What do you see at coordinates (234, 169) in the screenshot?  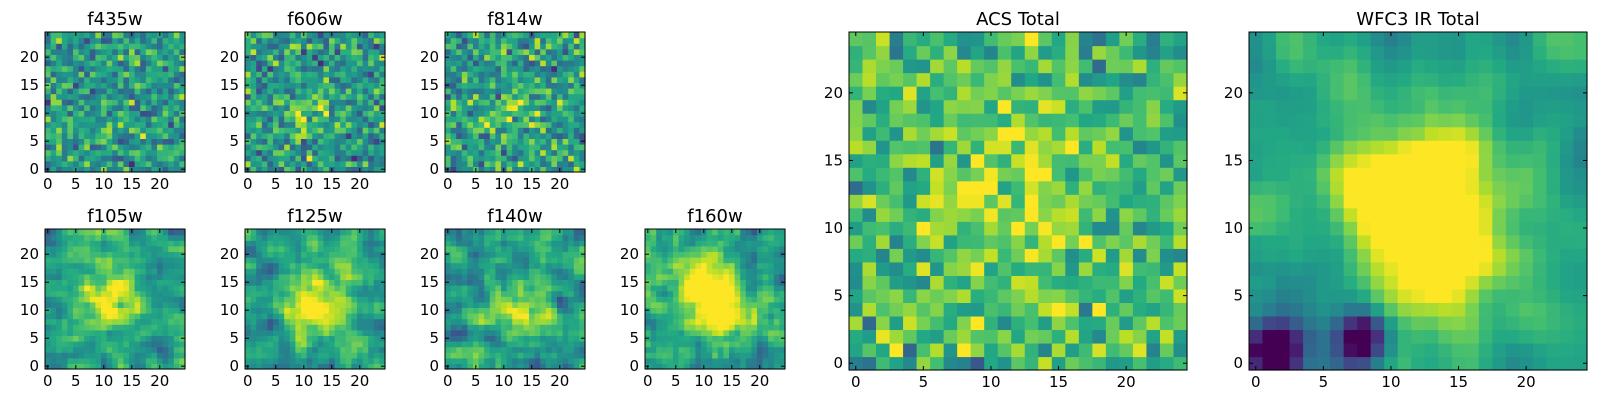 I see `y-tick-label: 0` at bounding box center [234, 169].